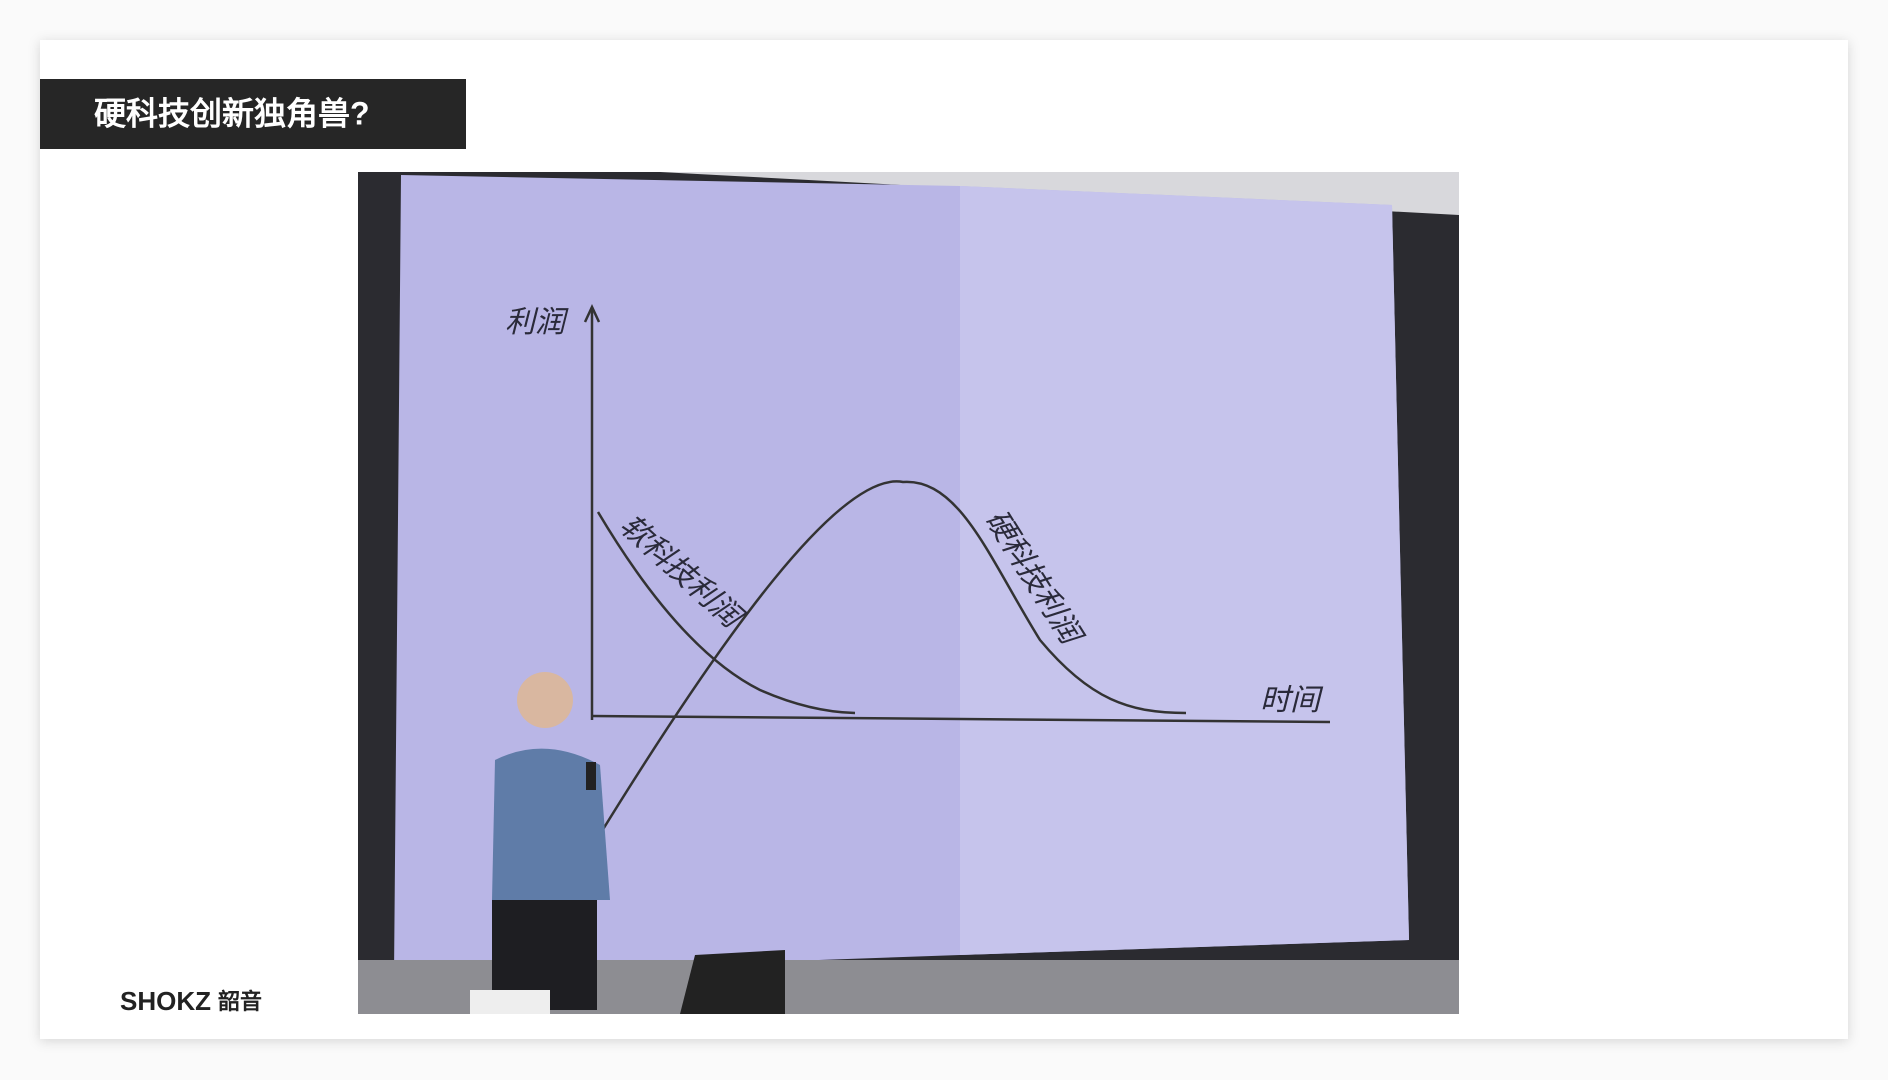  What do you see at coordinates (1292, 700) in the screenshot?
I see `x-axis-label: 时间` at bounding box center [1292, 700].